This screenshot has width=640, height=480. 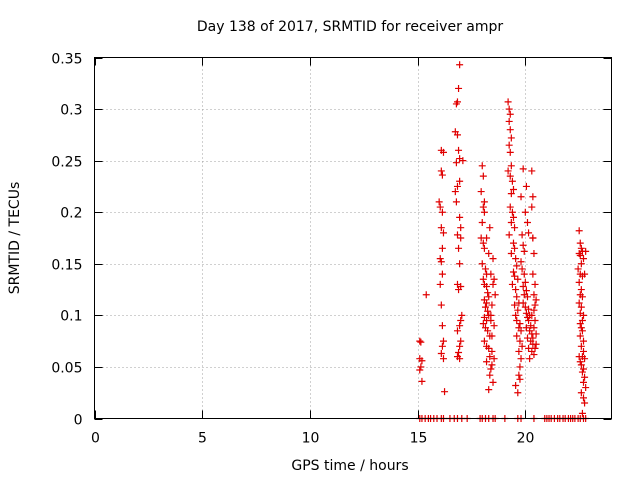 What do you see at coordinates (349, 466) in the screenshot?
I see `x-axis-label: GPS time / hours` at bounding box center [349, 466].